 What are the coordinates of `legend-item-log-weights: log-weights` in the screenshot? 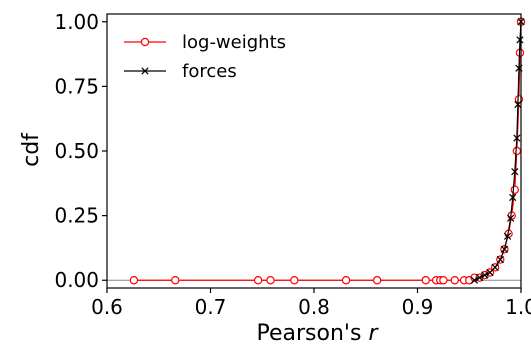 It's located at (205, 42).